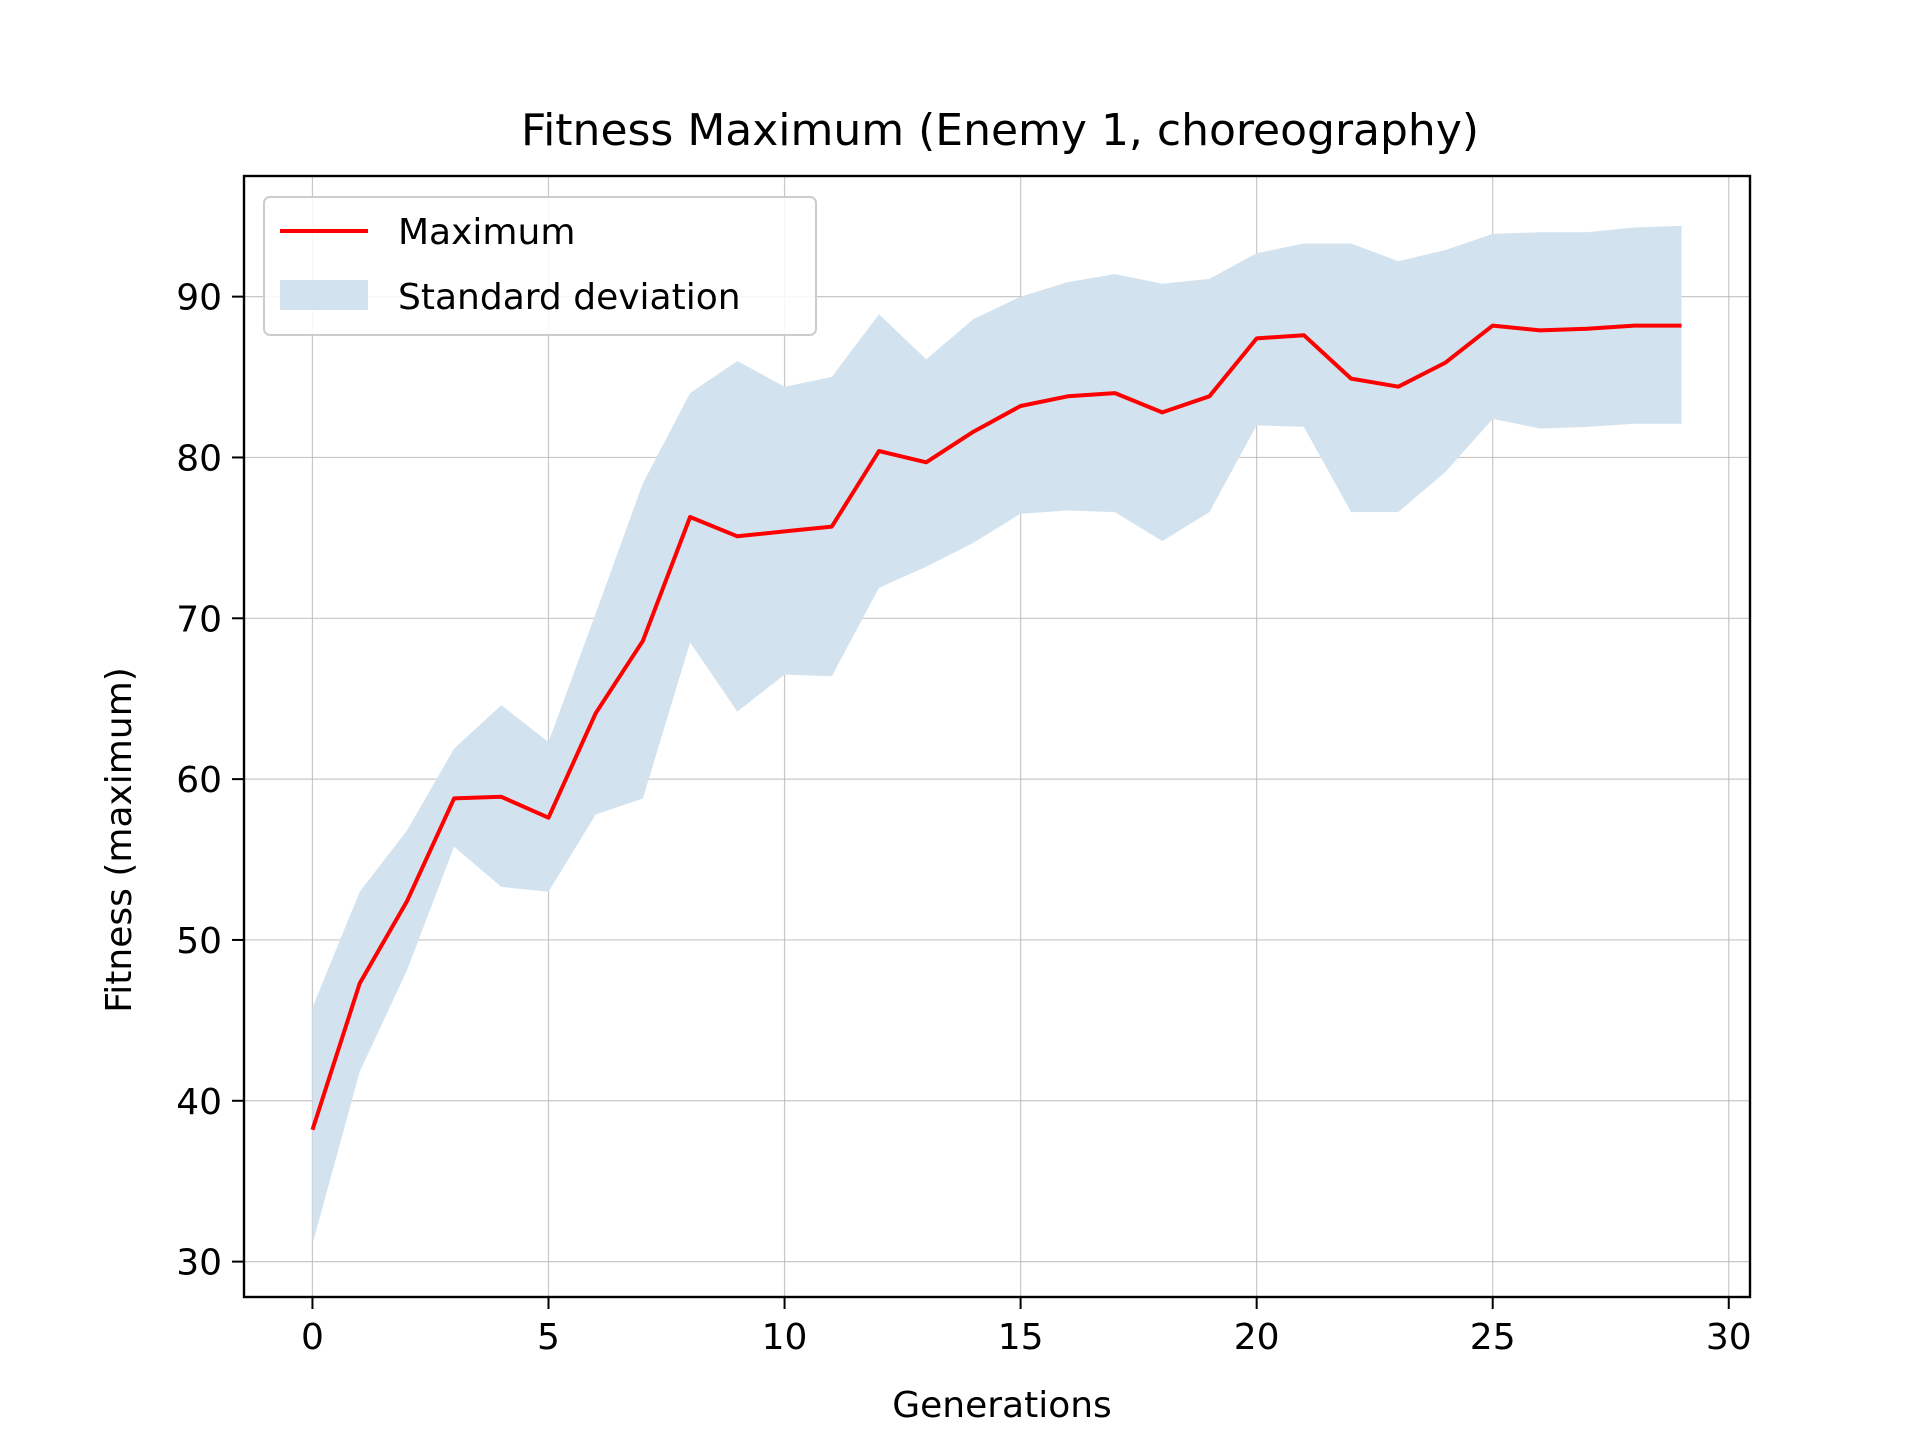 This screenshot has height=1440, width=1920. What do you see at coordinates (199, 619) in the screenshot?
I see `y-tick-label: 70` at bounding box center [199, 619].